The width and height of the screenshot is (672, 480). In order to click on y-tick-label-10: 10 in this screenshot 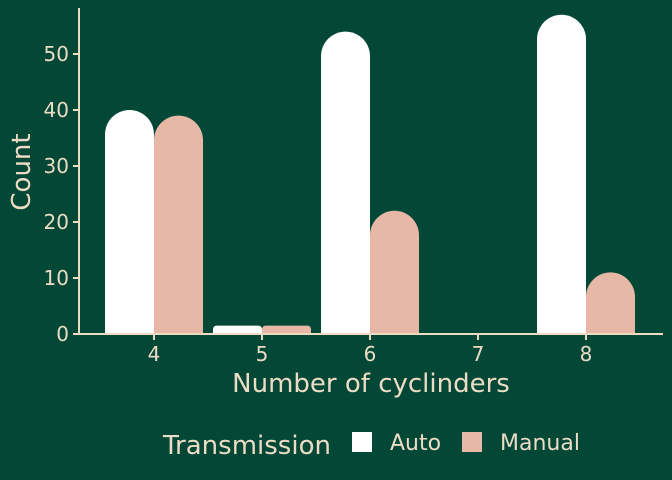, I will do `click(56, 278)`.